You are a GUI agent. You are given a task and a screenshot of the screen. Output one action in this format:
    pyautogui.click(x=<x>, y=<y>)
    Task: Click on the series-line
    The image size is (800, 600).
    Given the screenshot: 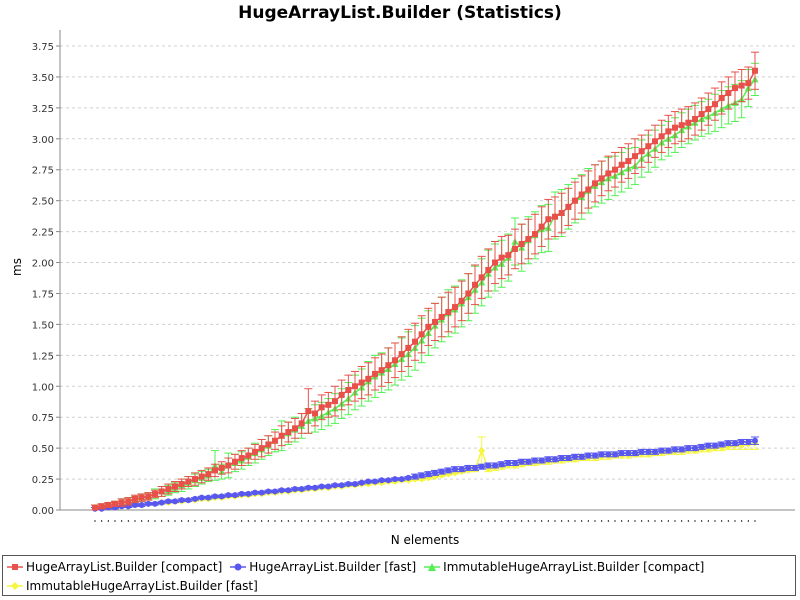 What is the action you would take?
    pyautogui.click(x=425, y=474)
    